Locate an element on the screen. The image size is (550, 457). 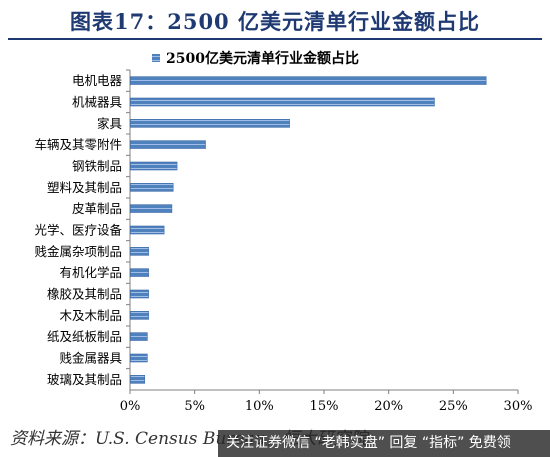
category-label: 机械器具 is located at coordinates (97, 102).